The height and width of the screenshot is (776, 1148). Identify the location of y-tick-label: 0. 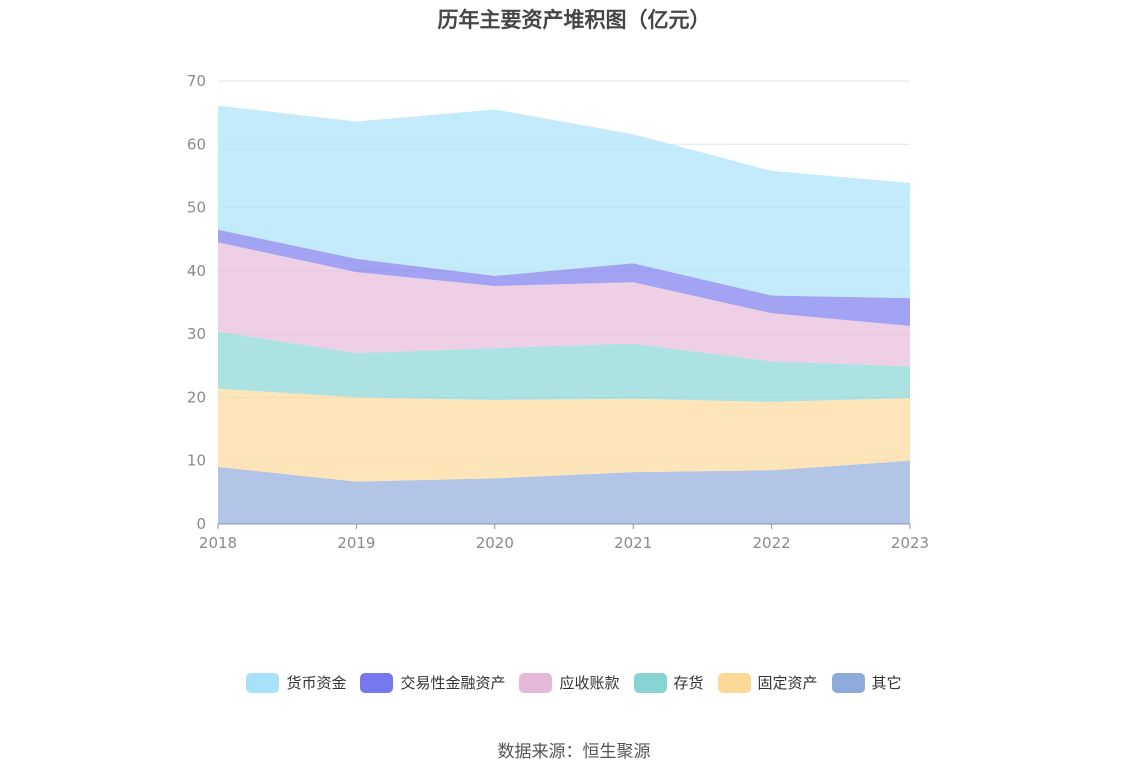
(201, 524).